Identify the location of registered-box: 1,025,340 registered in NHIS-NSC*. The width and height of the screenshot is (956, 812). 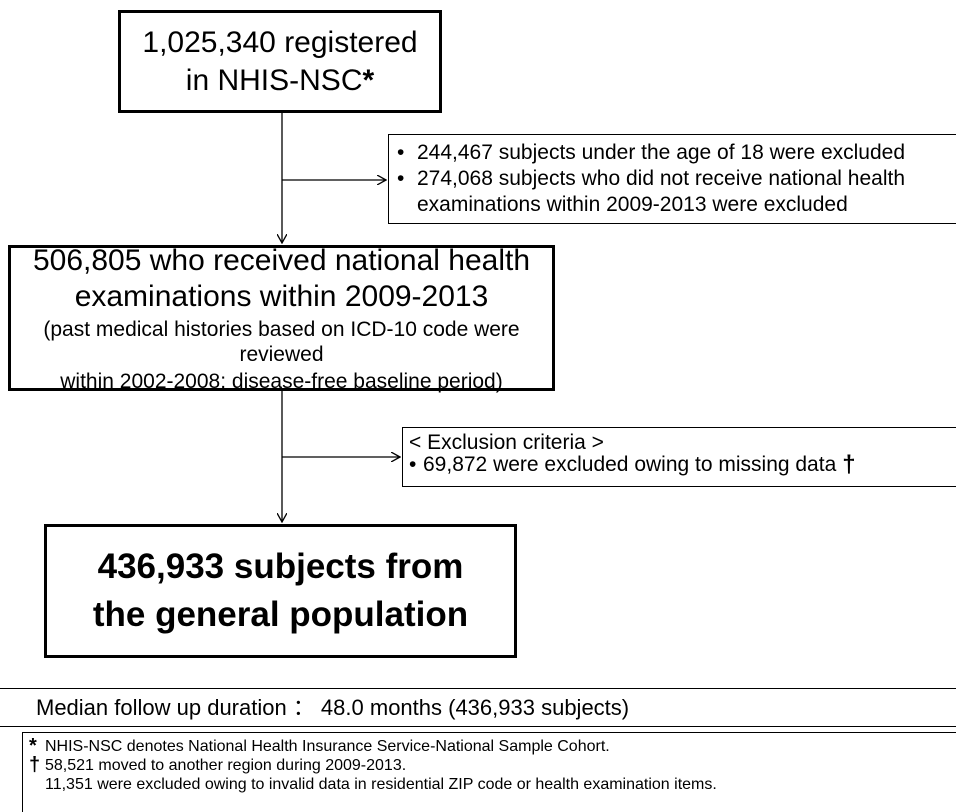
(280, 61).